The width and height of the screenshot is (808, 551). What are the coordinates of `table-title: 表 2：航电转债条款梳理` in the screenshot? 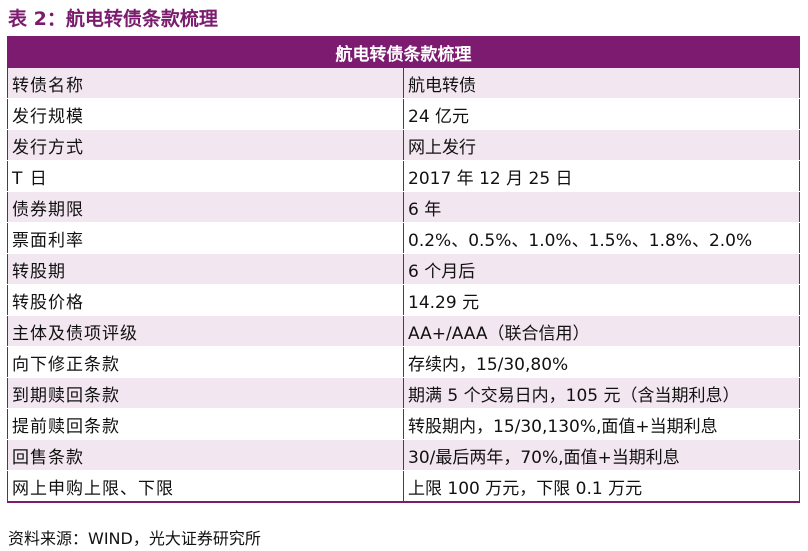 It's located at (113, 19).